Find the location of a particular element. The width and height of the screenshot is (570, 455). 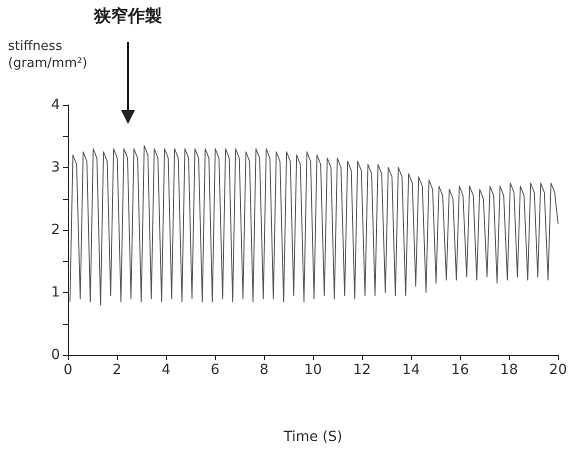

x-tick-label: 12 is located at coordinates (362, 370).